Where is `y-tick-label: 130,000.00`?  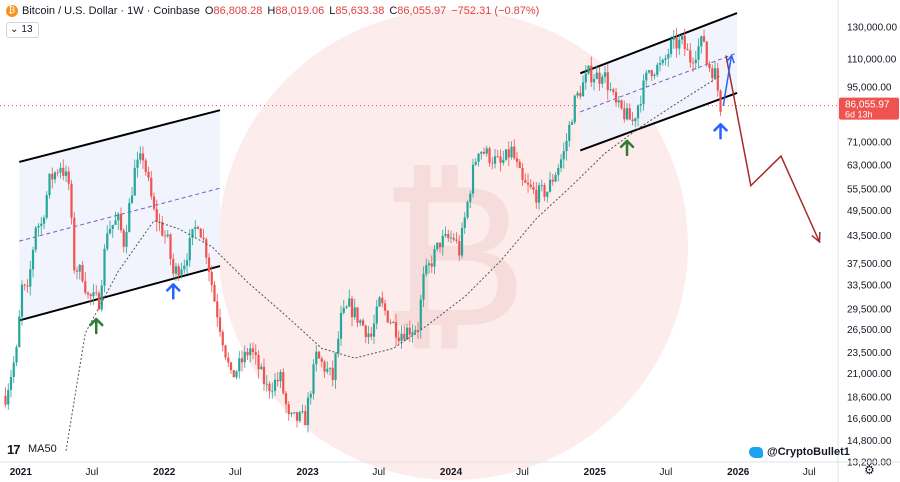
y-tick-label: 130,000.00 is located at coordinates (872, 28).